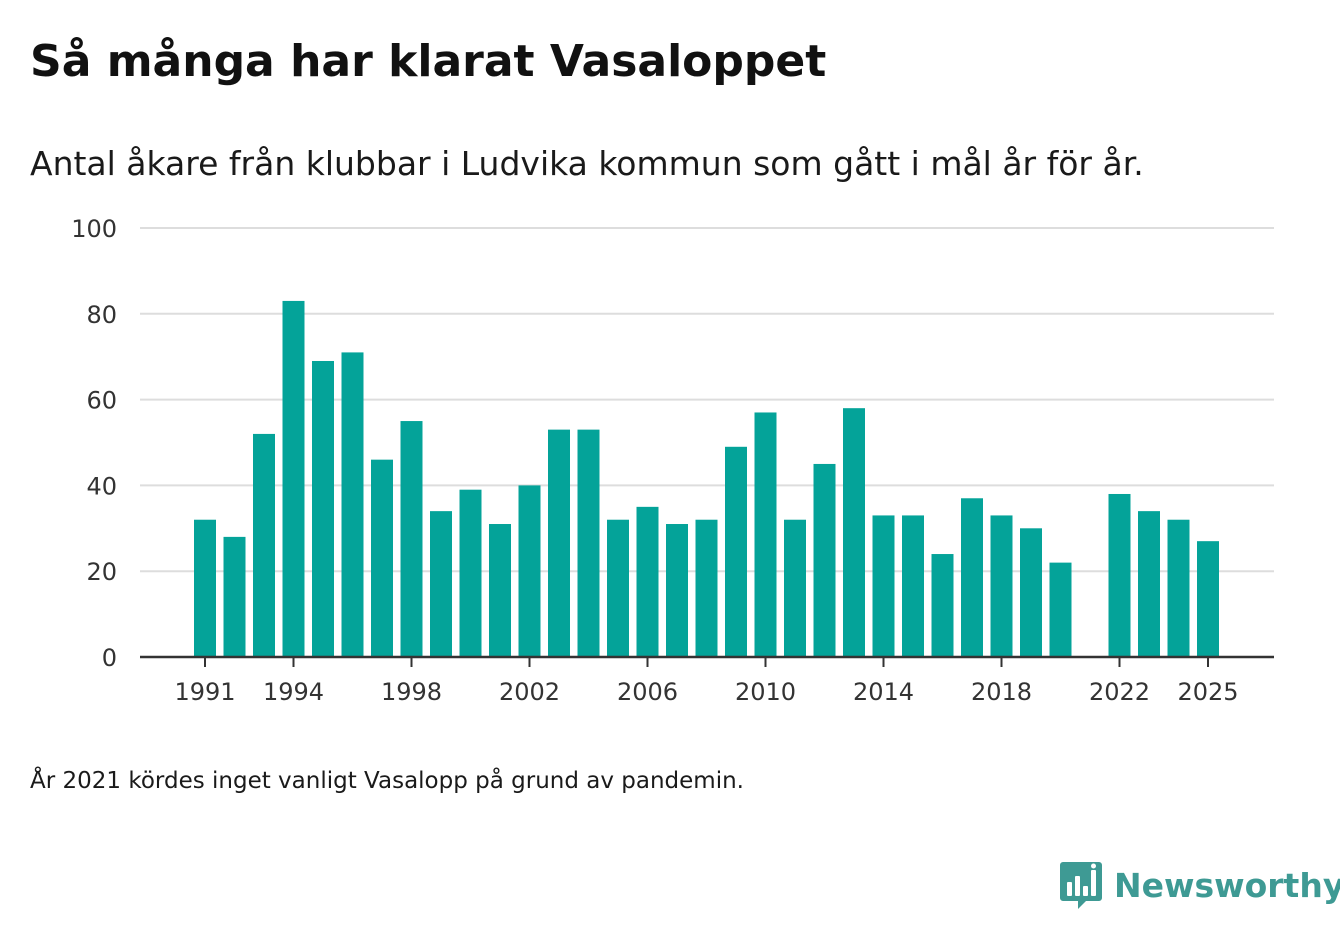  Describe the element at coordinates (411, 692) in the screenshot. I see `x-tick-label: 1998` at that location.